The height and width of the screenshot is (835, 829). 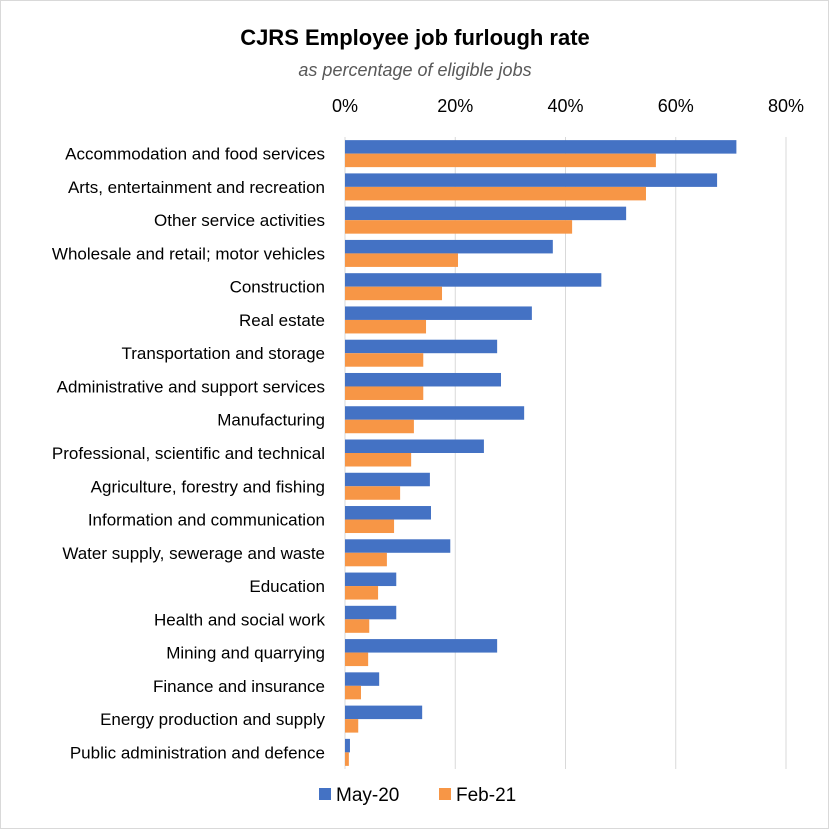 I want to click on category-label: Other service activities, so click(x=239, y=220).